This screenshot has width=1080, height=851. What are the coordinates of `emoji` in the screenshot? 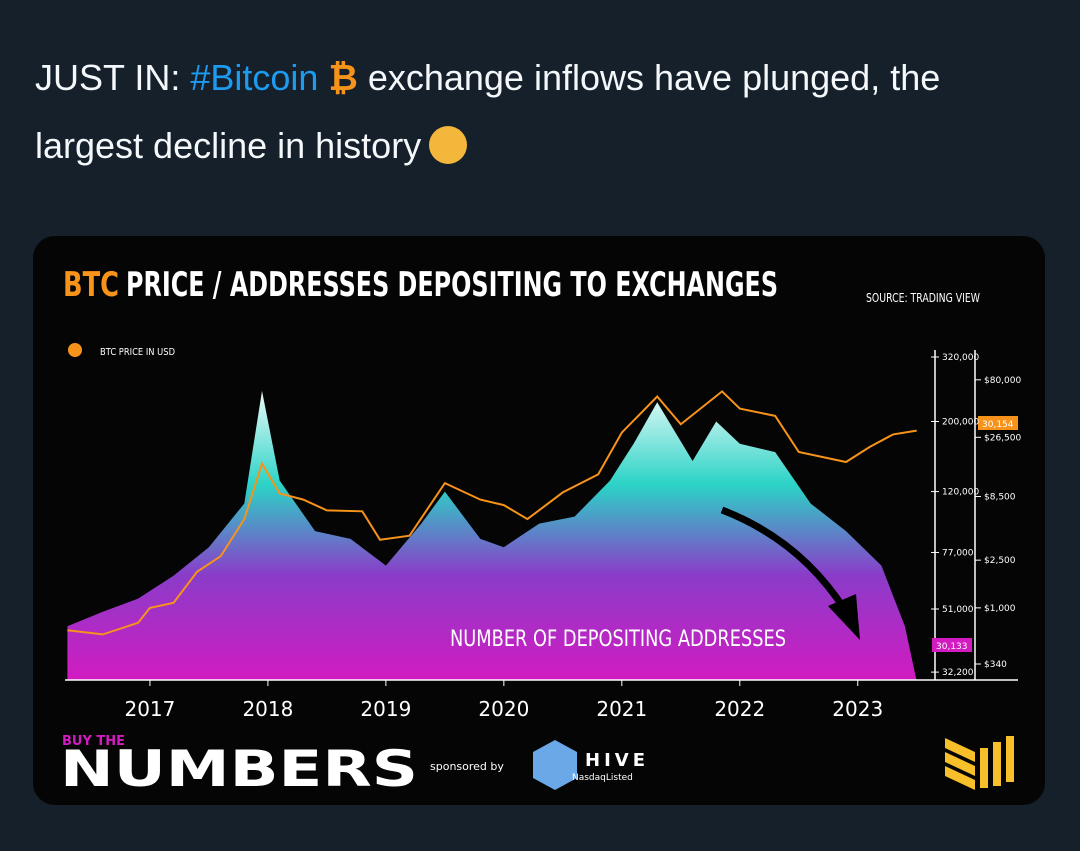 It's located at (448, 145).